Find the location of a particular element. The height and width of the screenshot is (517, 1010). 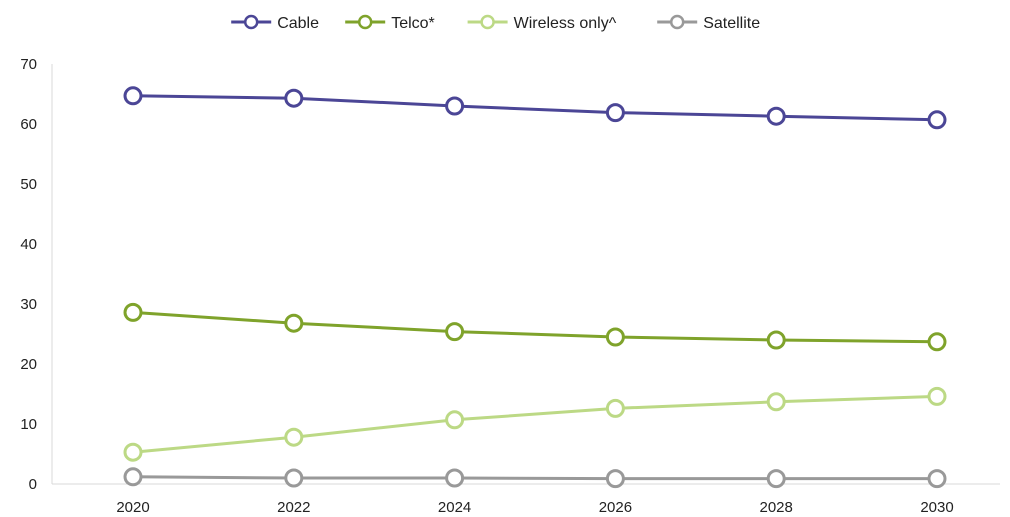

legend-item: Wireless only^ is located at coordinates (542, 23).